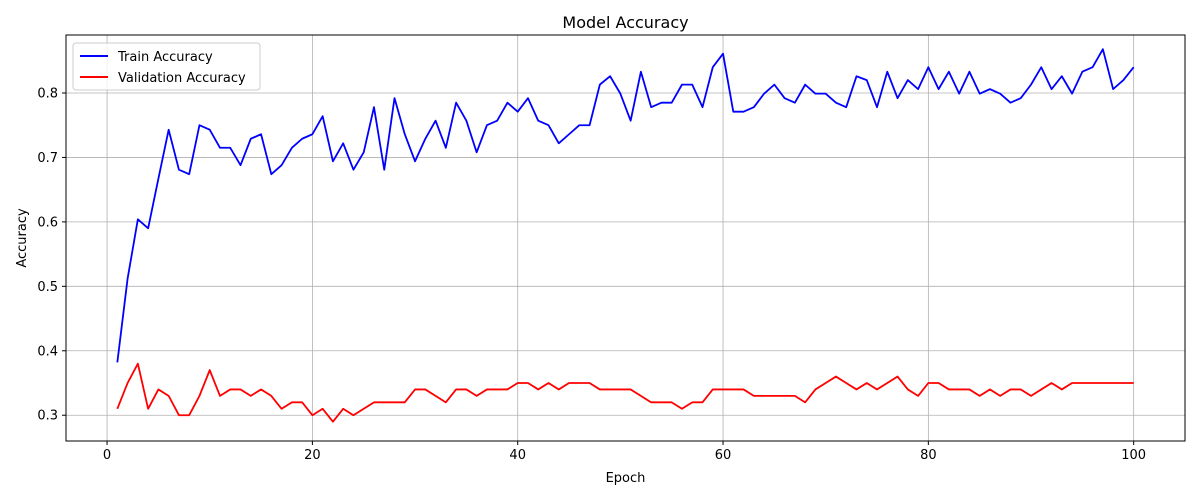 The height and width of the screenshot is (500, 1200). I want to click on legend-label-train: Train Accuracy, so click(165, 57).